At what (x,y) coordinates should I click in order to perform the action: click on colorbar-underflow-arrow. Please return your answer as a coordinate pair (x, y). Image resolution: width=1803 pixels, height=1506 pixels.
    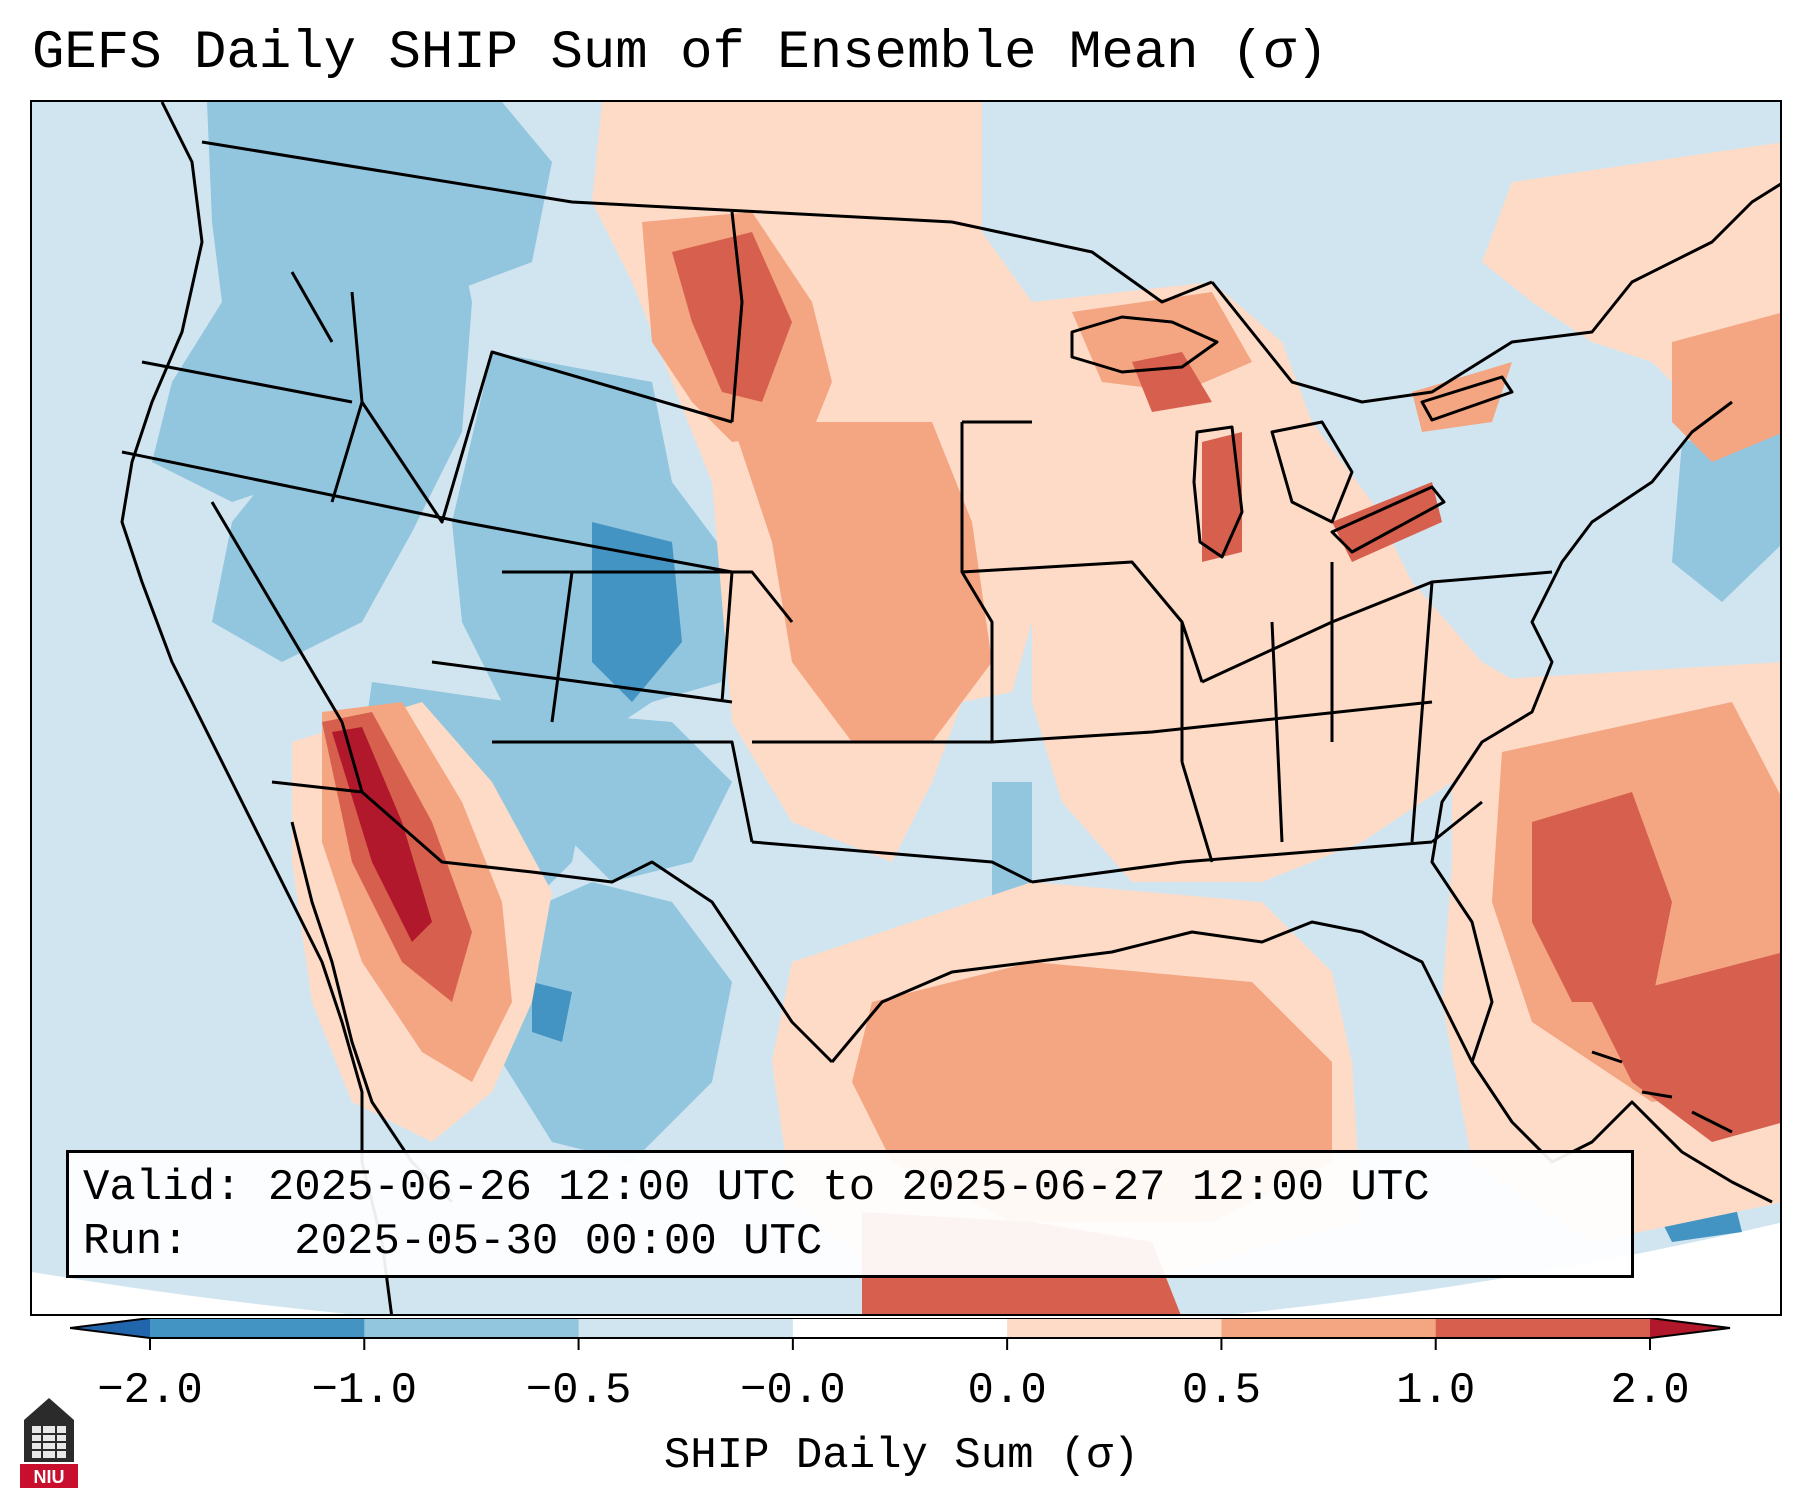
    Looking at the image, I should click on (110, 1328).